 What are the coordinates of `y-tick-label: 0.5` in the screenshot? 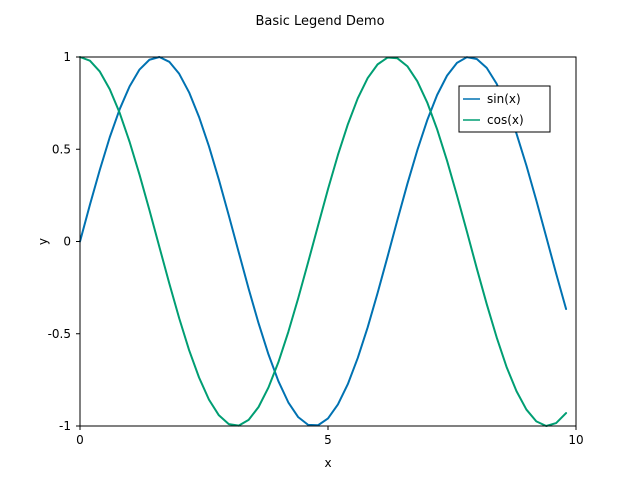 It's located at (61, 149).